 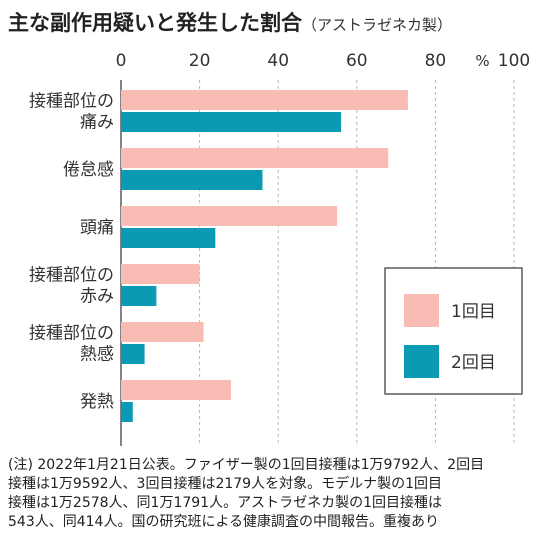 What do you see at coordinates (97, 355) in the screenshot?
I see `category-label: 熱感` at bounding box center [97, 355].